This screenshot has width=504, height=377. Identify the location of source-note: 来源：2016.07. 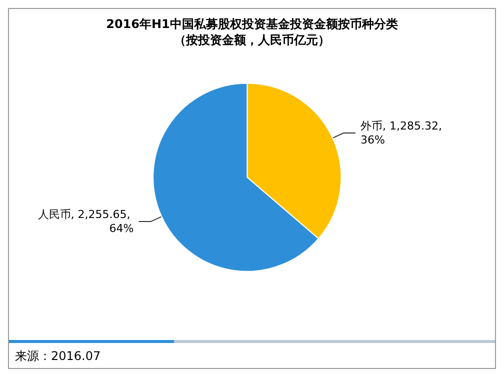
(58, 356).